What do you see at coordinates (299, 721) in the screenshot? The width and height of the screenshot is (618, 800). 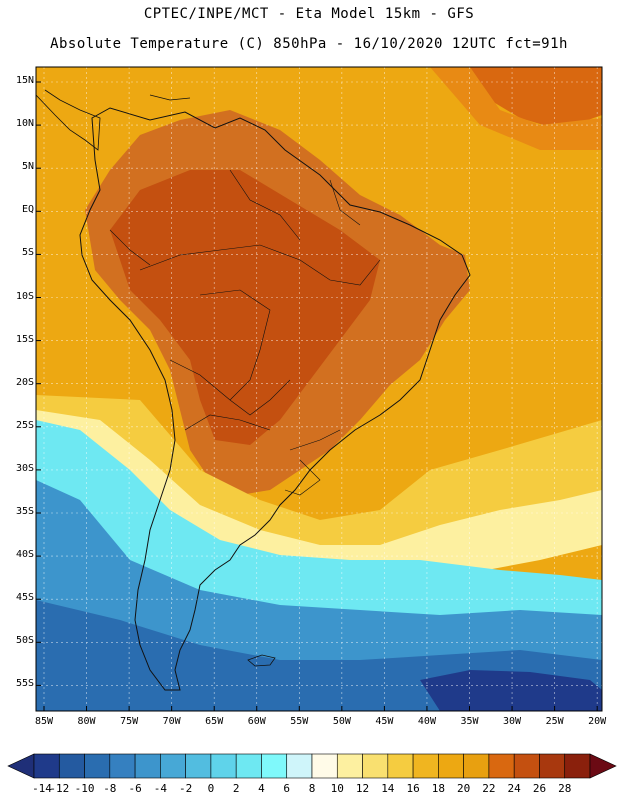 I see `lon-label: 55W` at bounding box center [299, 721].